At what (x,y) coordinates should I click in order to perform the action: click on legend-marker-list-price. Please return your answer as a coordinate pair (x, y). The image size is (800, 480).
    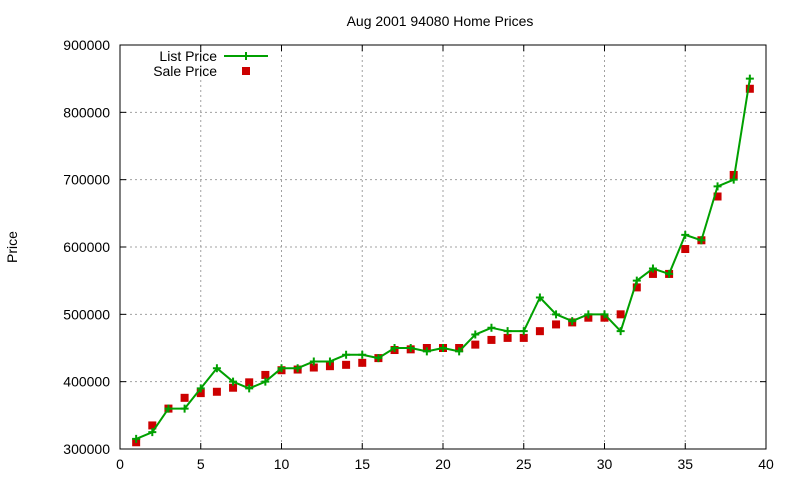
    Looking at the image, I should click on (246, 56).